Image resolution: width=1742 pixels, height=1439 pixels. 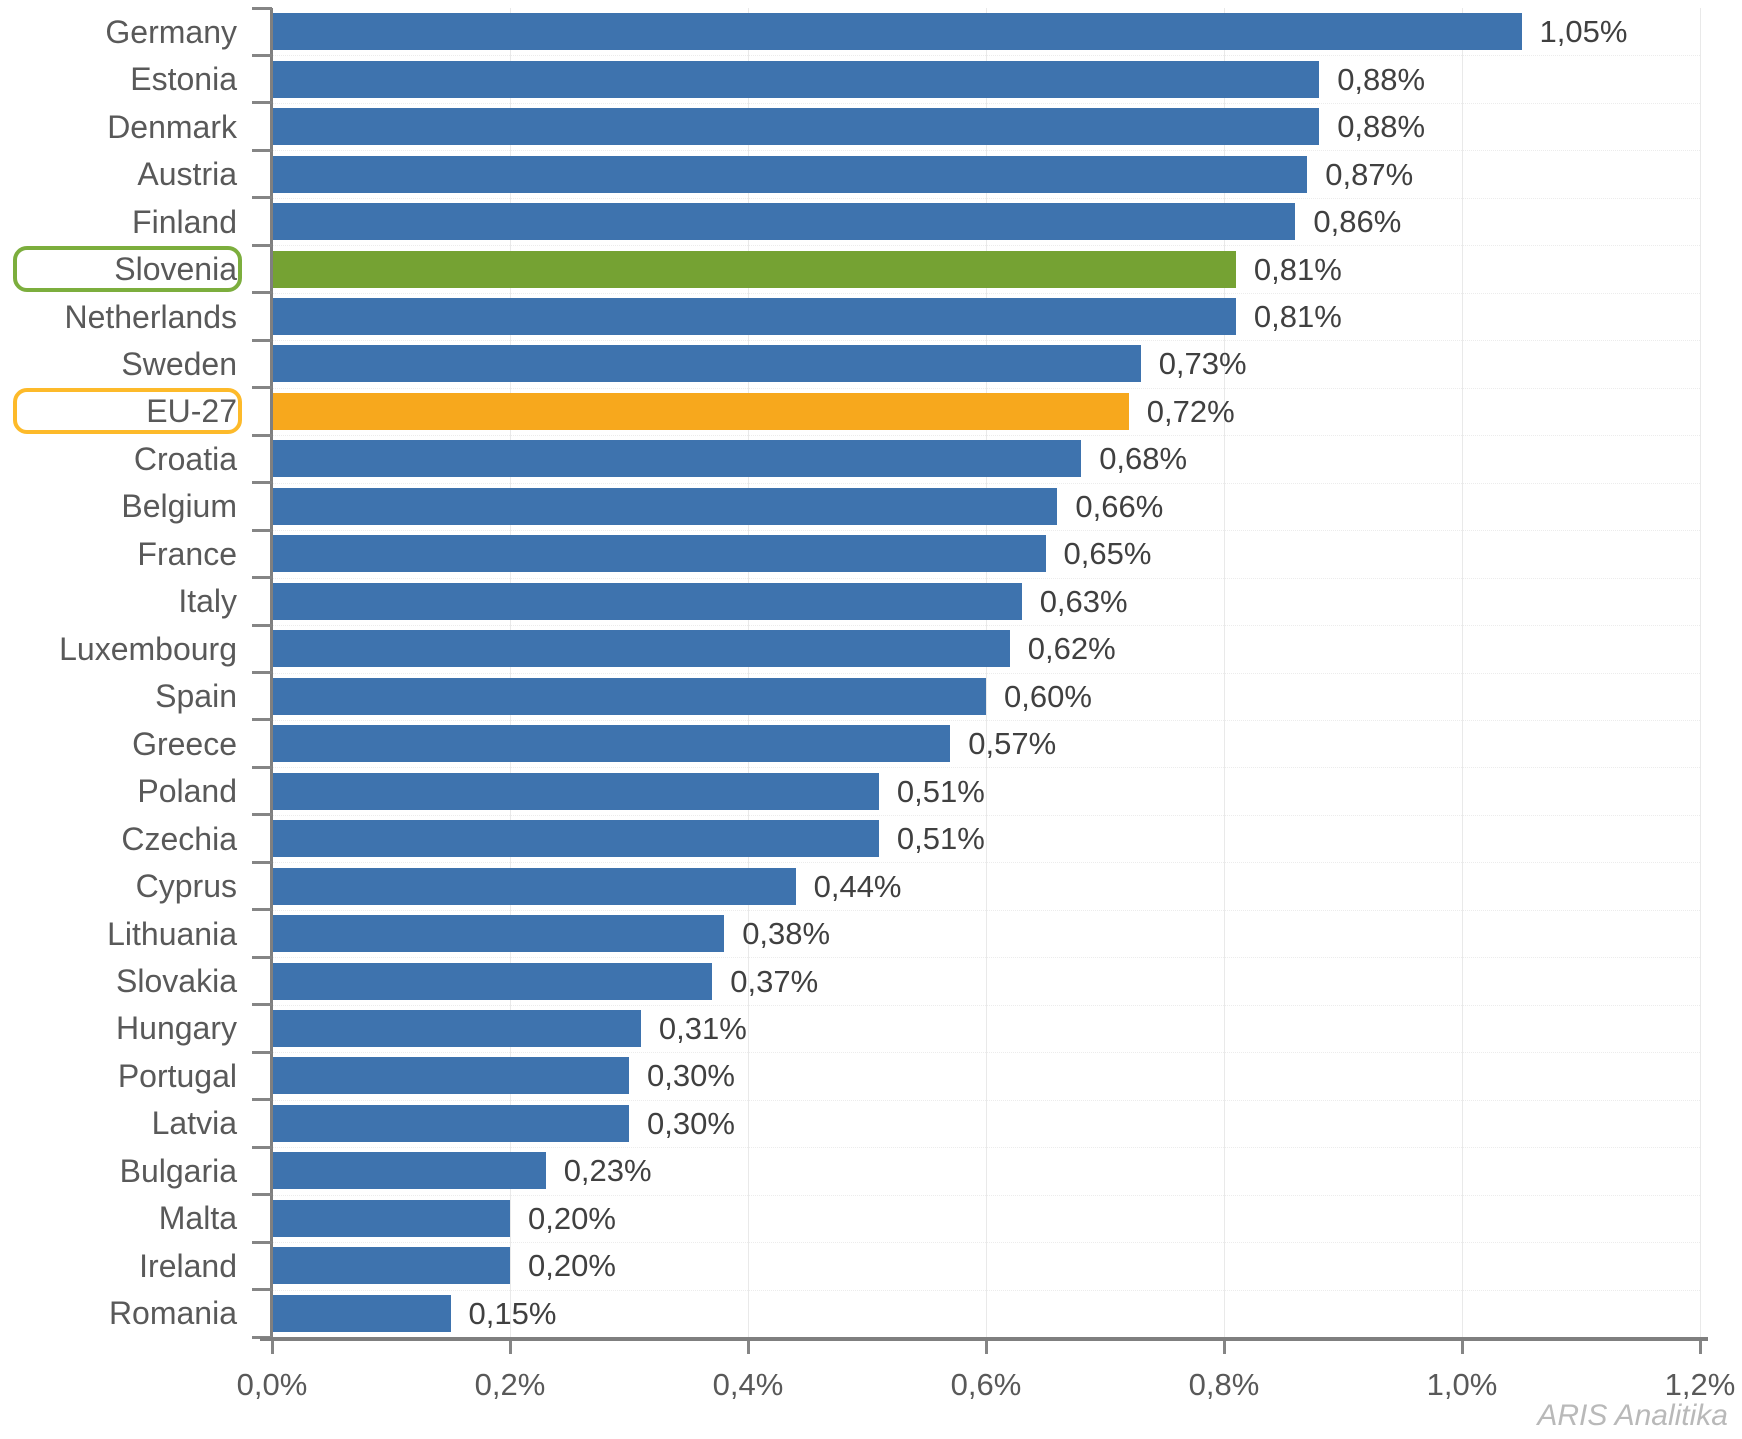 I want to click on bar-lithuania, so click(x=498, y=934).